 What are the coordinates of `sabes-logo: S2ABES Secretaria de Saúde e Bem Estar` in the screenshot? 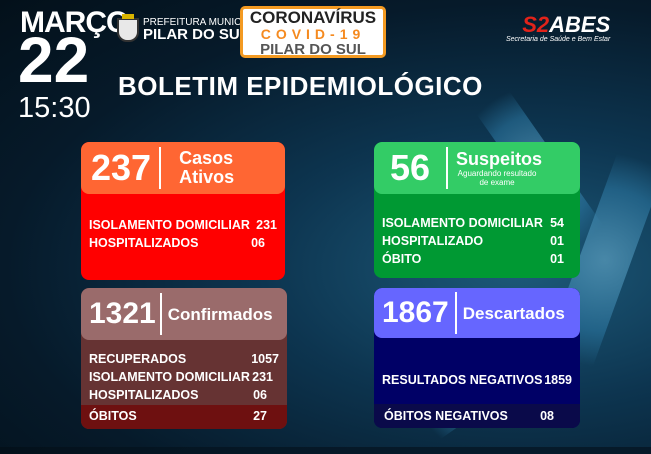 It's located at (558, 28).